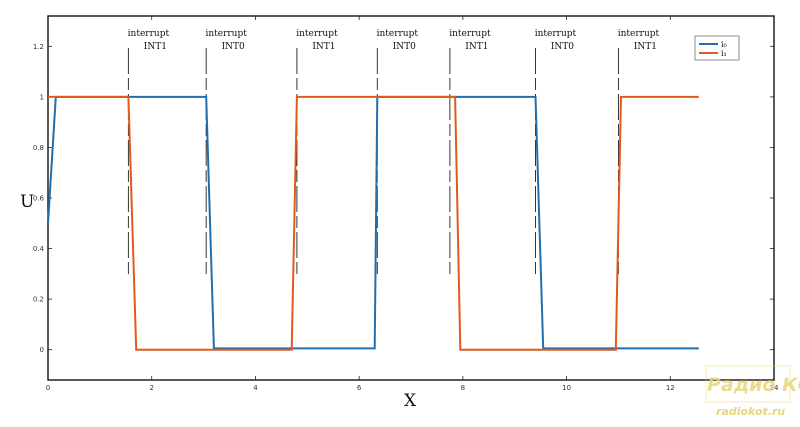 This screenshot has height=427, width=800. What do you see at coordinates (39, 199) in the screenshot?
I see `y-tick-label: 0.6` at bounding box center [39, 199].